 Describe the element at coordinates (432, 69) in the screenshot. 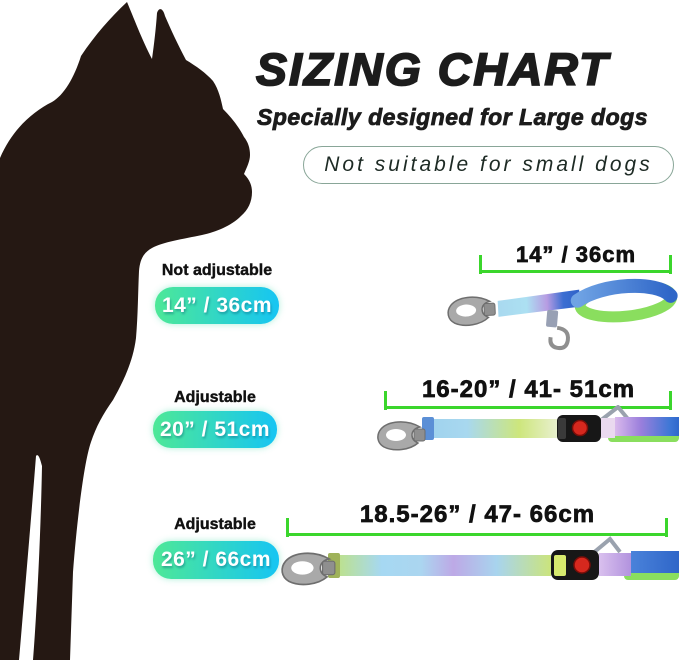

I see `page-title: SIZING CHART` at that location.